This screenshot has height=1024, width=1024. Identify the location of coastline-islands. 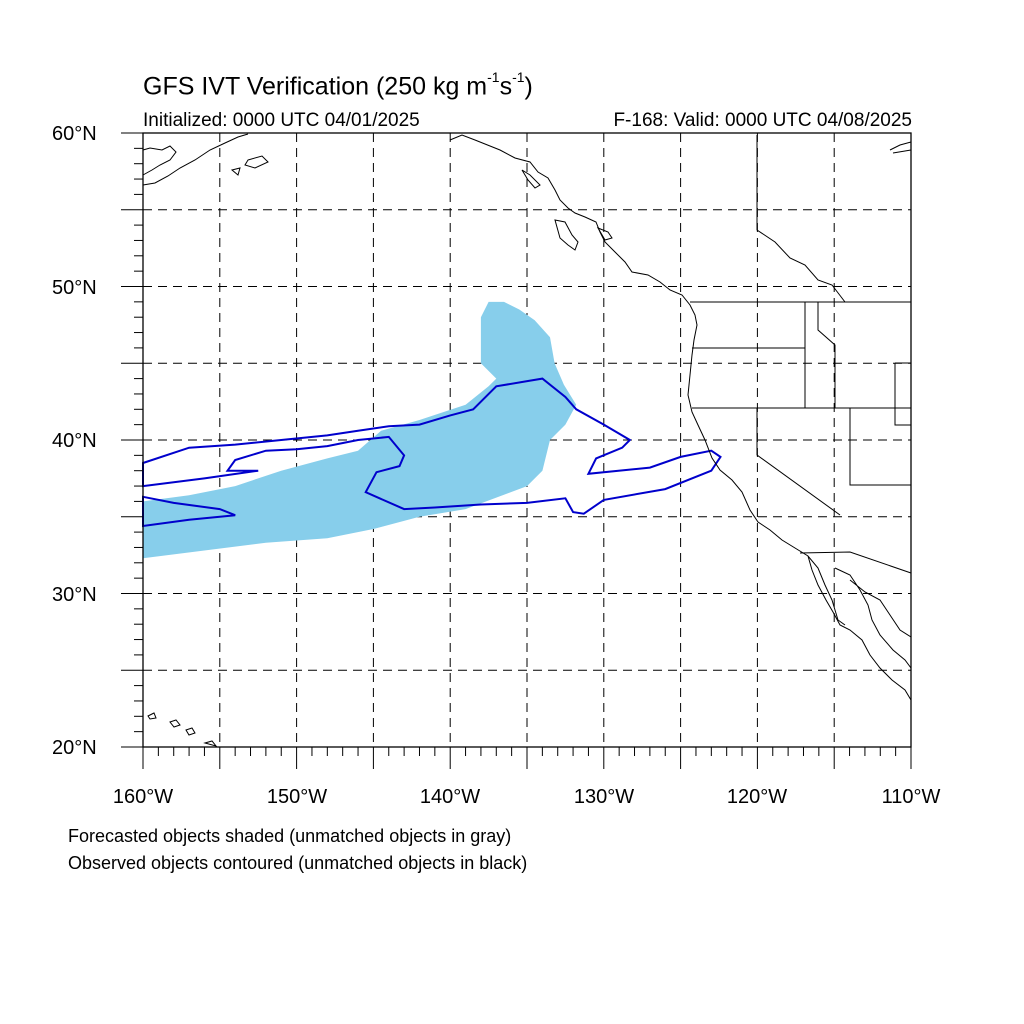
(421, 203).